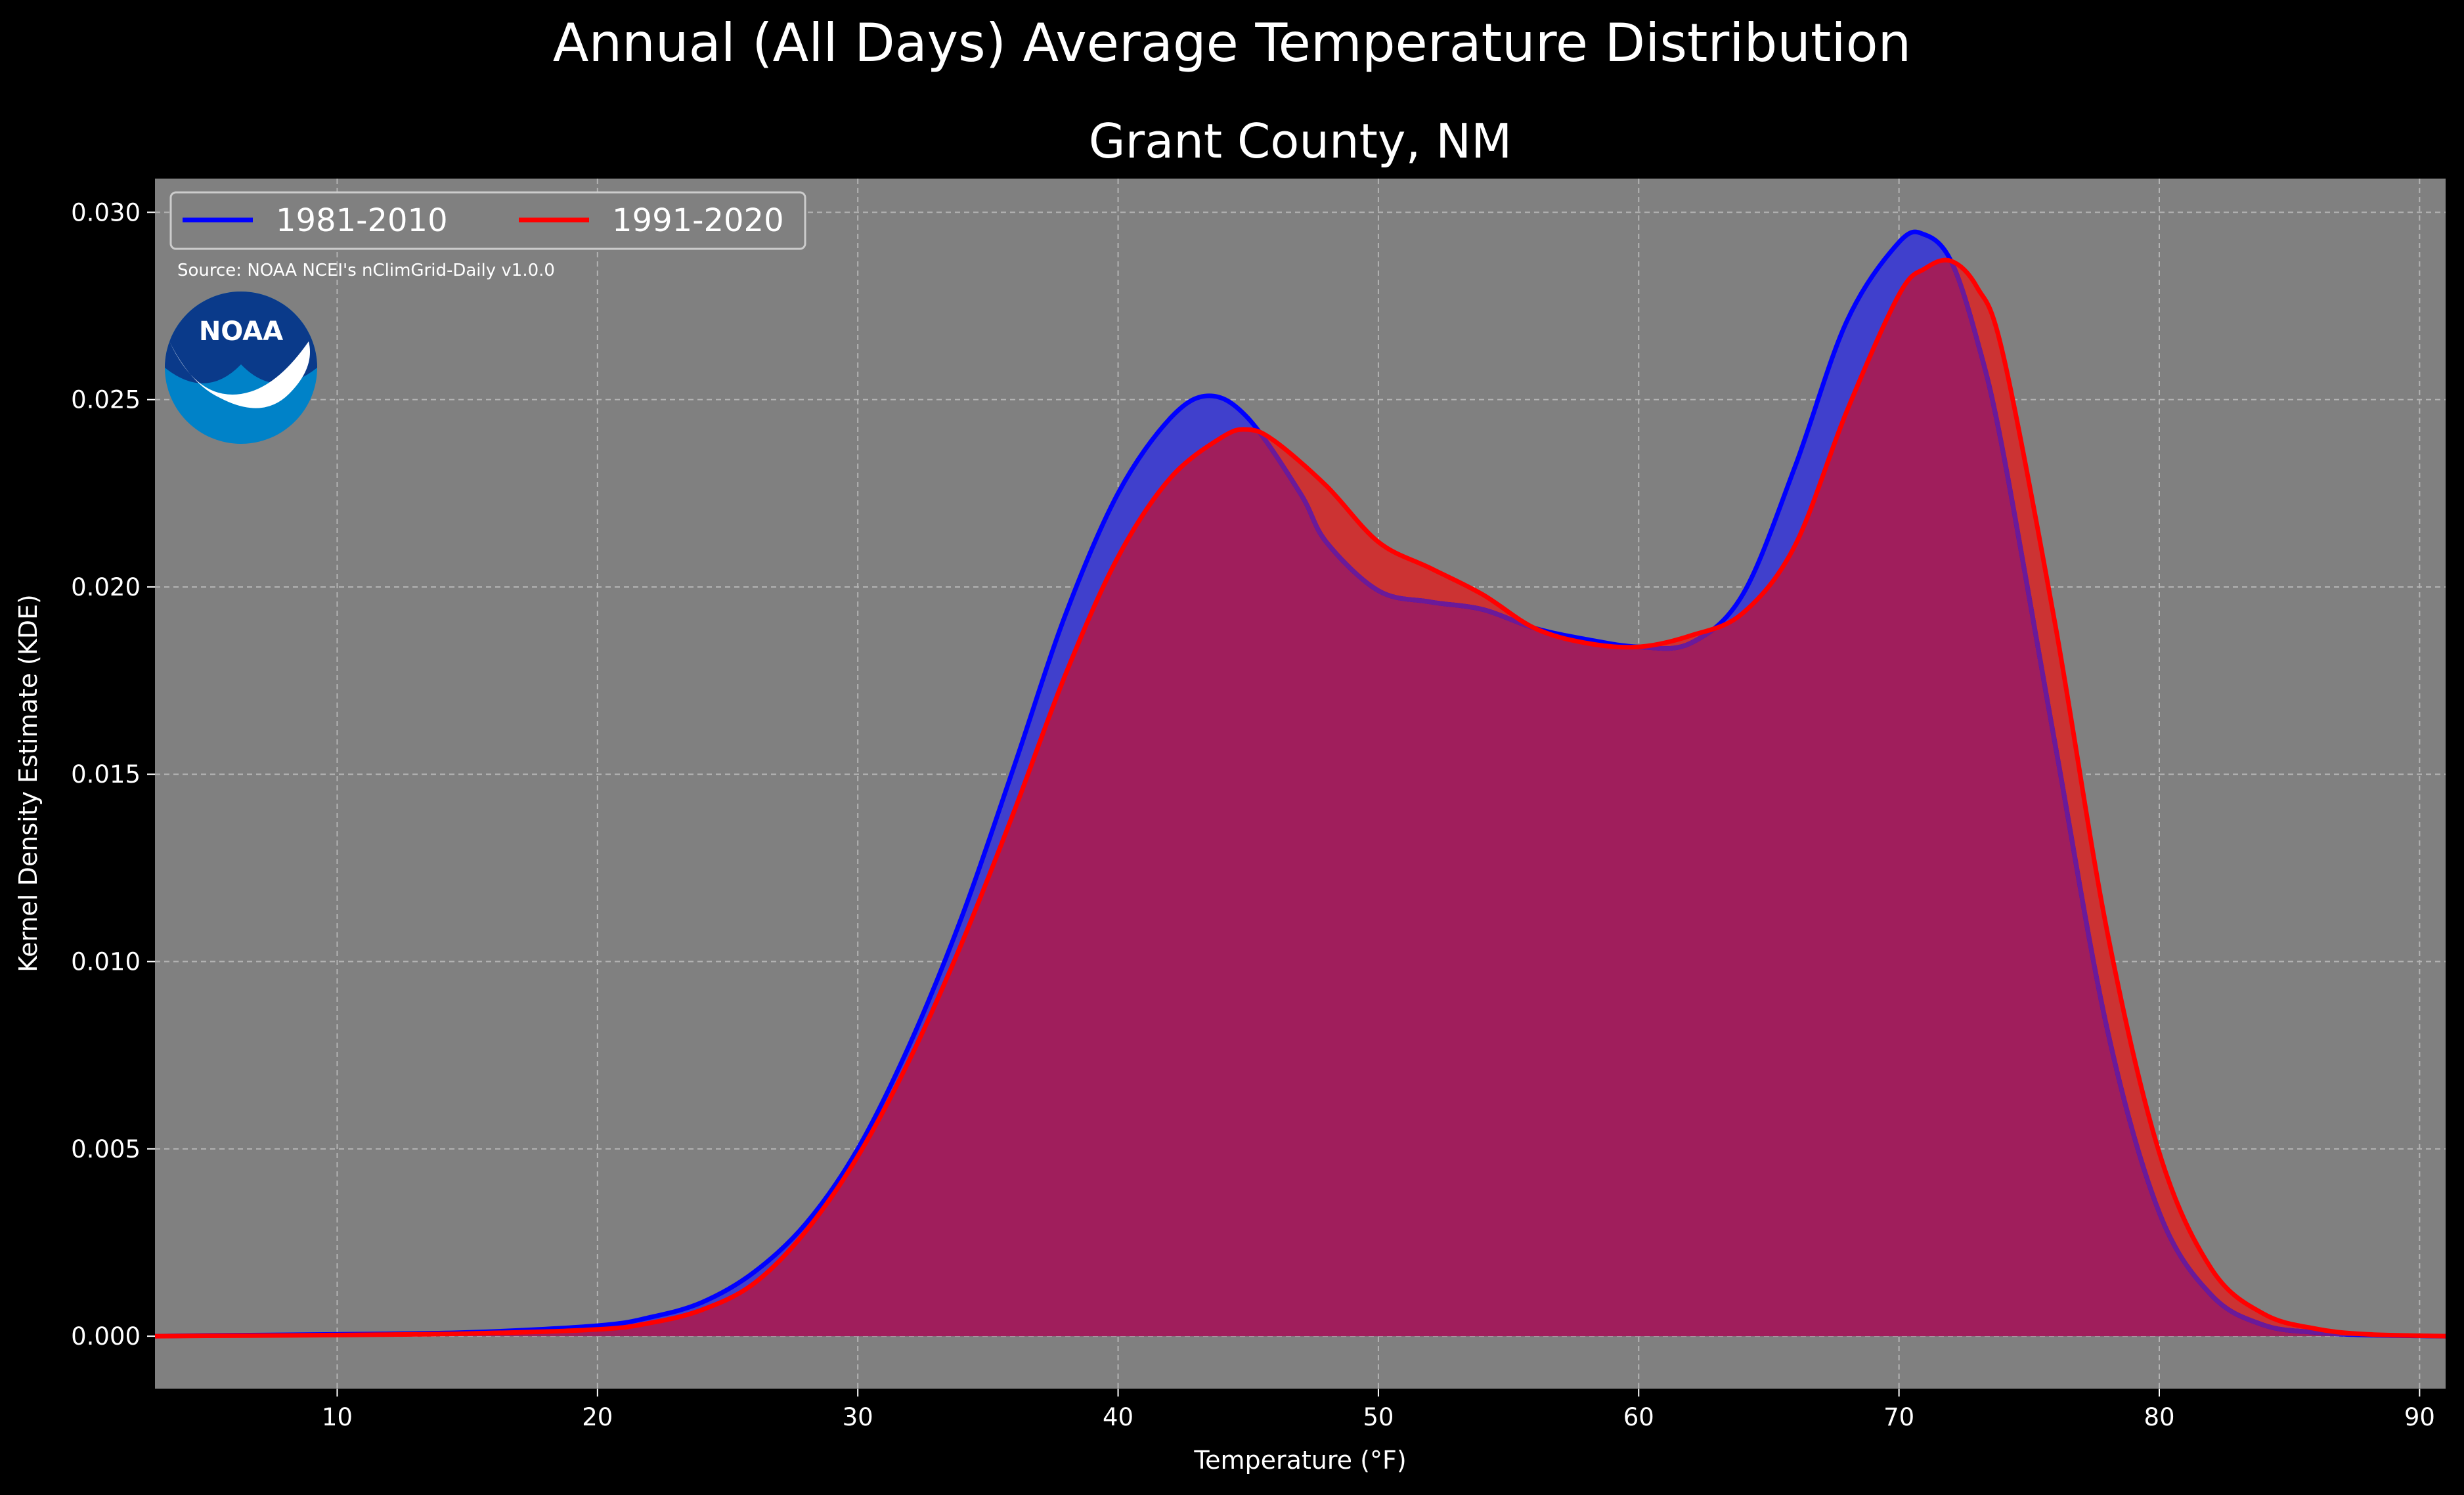 Image resolution: width=2464 pixels, height=1495 pixels. What do you see at coordinates (106, 212) in the screenshot?
I see `y-tick-label: 0.030` at bounding box center [106, 212].